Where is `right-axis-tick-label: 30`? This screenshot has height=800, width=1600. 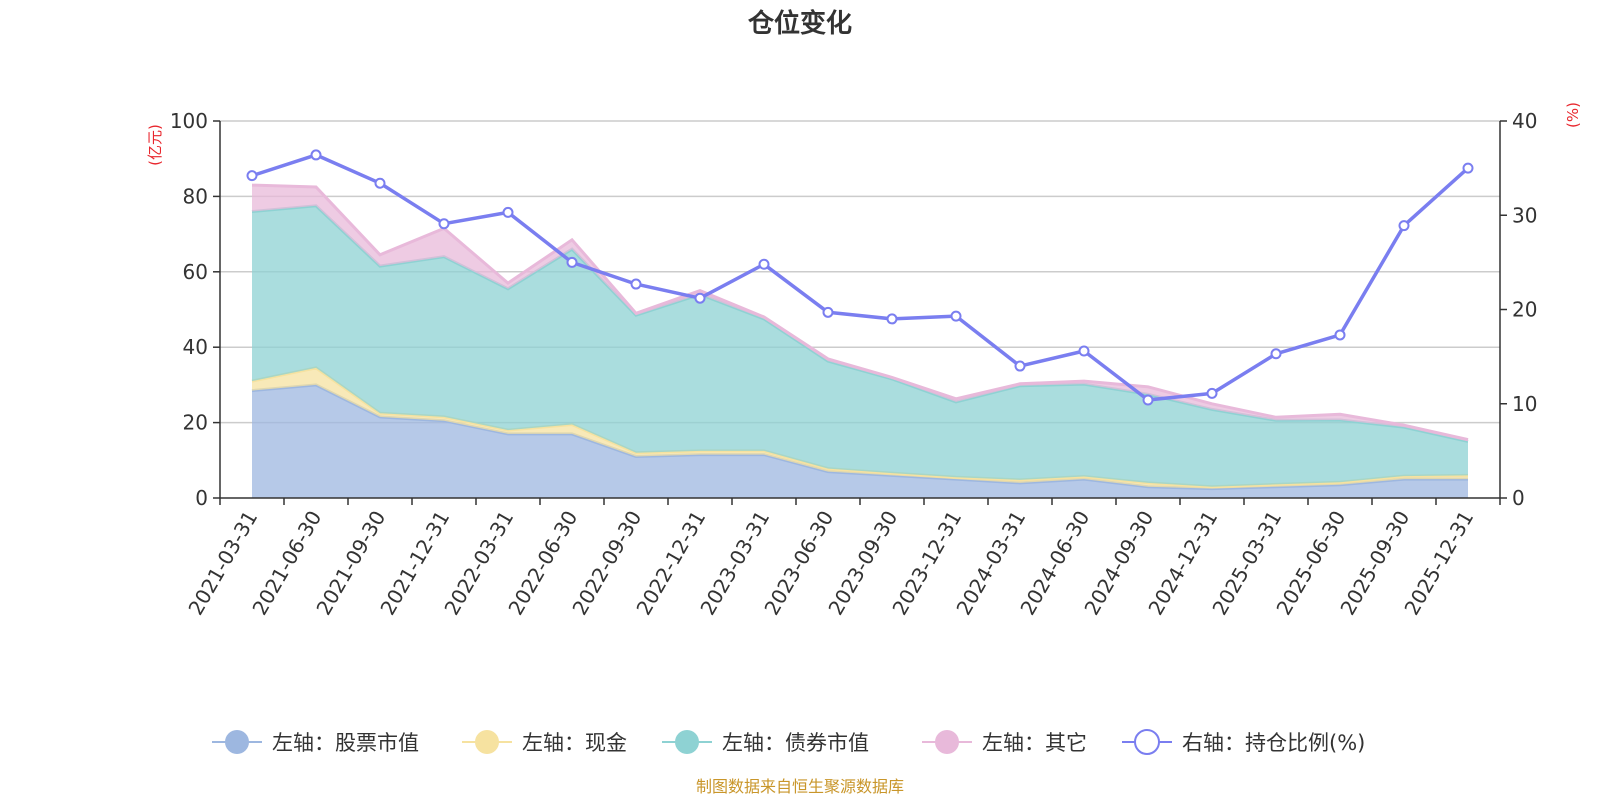
right-axis-tick-label: 30 is located at coordinates (1524, 215).